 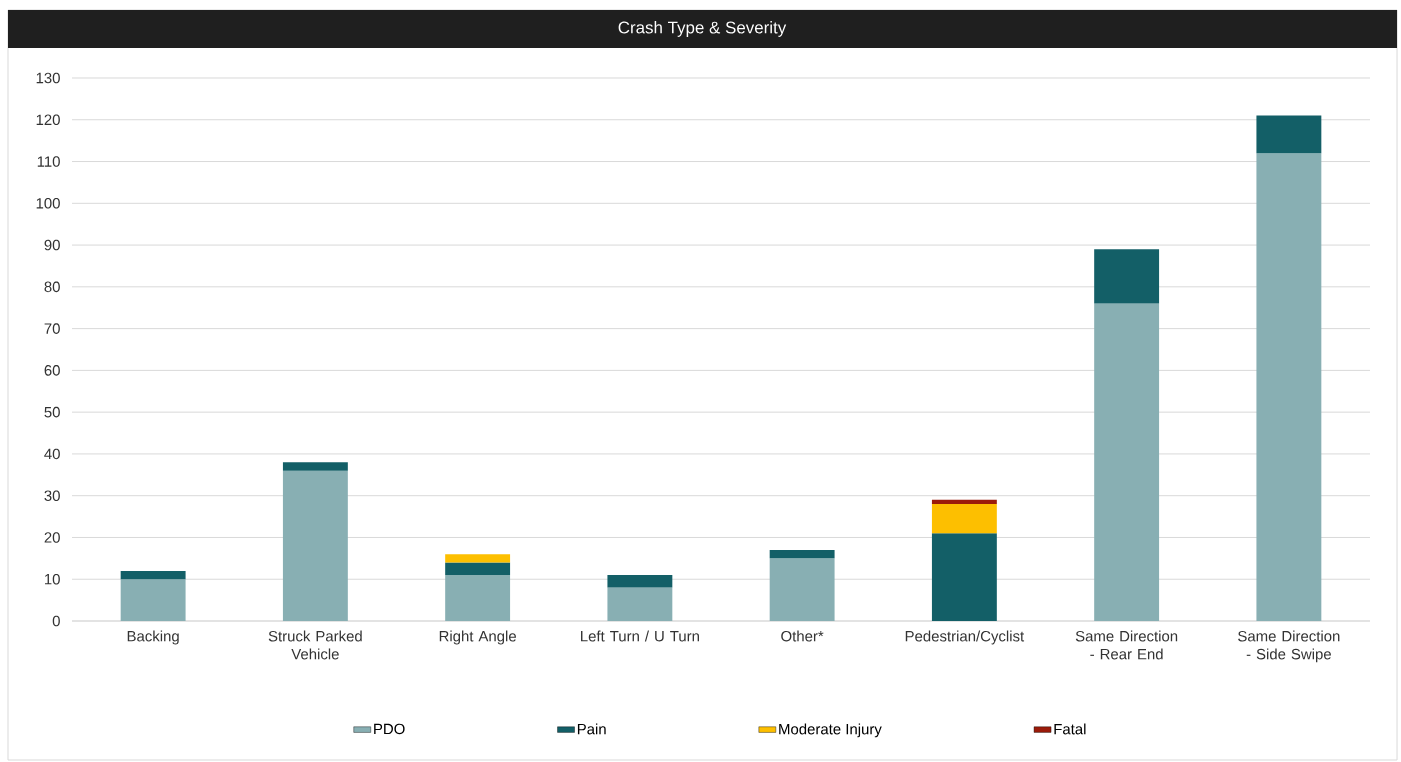 I want to click on x-tick-label: Same Direction - Rear End, so click(x=1126, y=645).